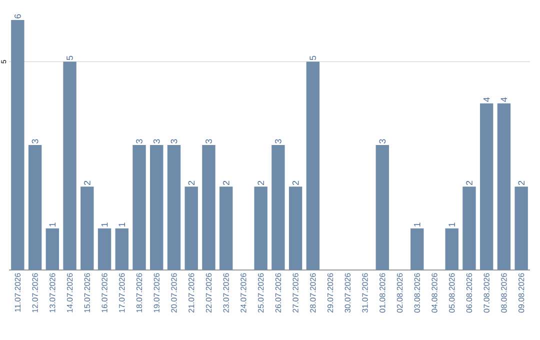 The height and width of the screenshot is (340, 540). I want to click on x-tick-label: 07.08.2026, so click(487, 293).